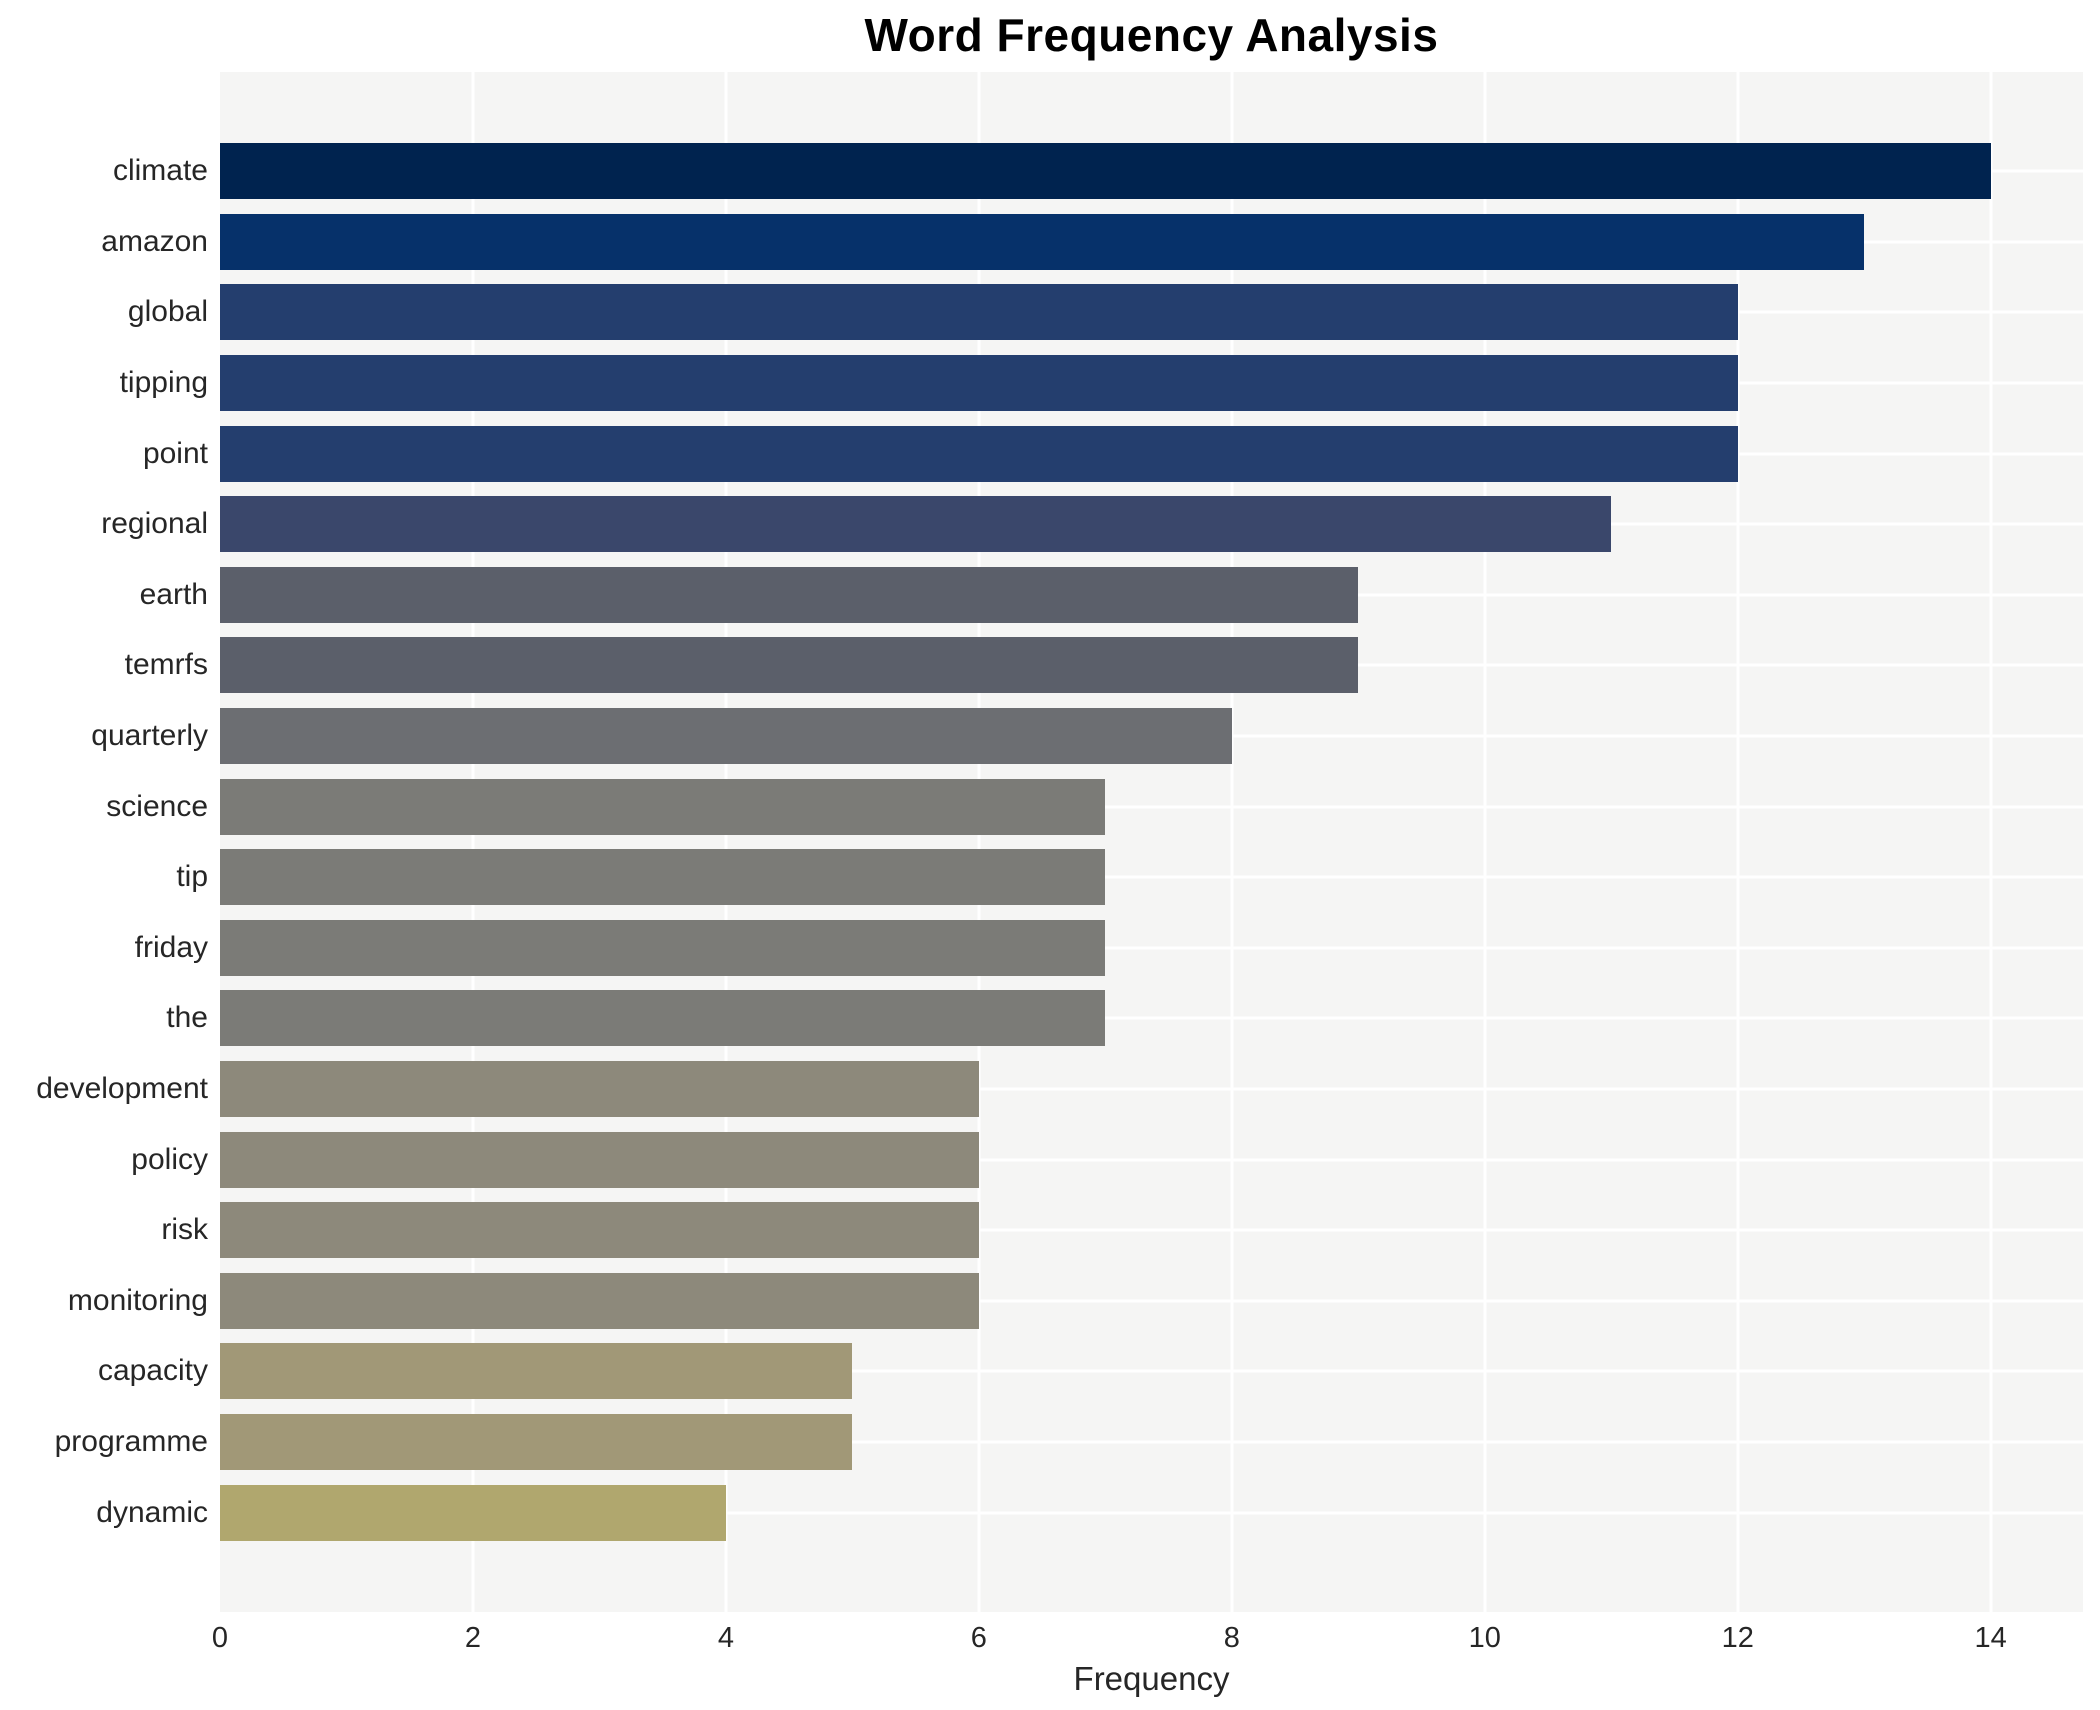 Image resolution: width=2100 pixels, height=1710 pixels. What do you see at coordinates (192, 877) in the screenshot?
I see `y-tick-label: tip` at bounding box center [192, 877].